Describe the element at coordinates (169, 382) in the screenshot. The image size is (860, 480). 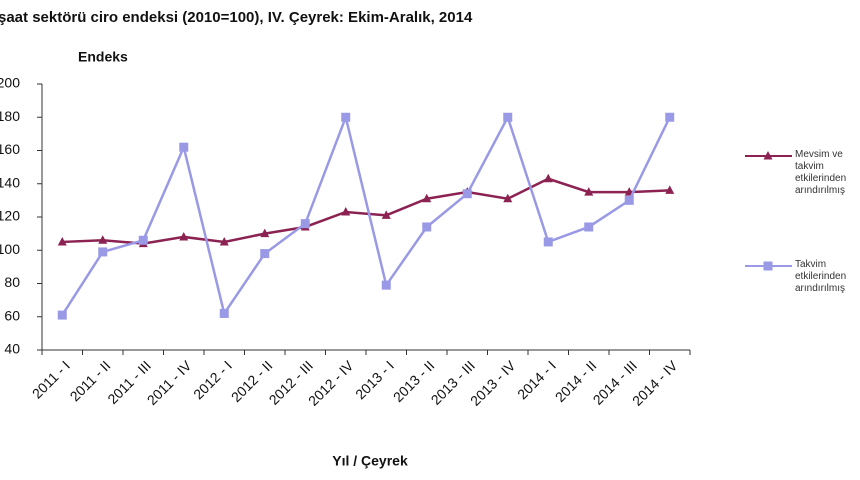
I see `x-tick-label: 2011 - IV` at that location.